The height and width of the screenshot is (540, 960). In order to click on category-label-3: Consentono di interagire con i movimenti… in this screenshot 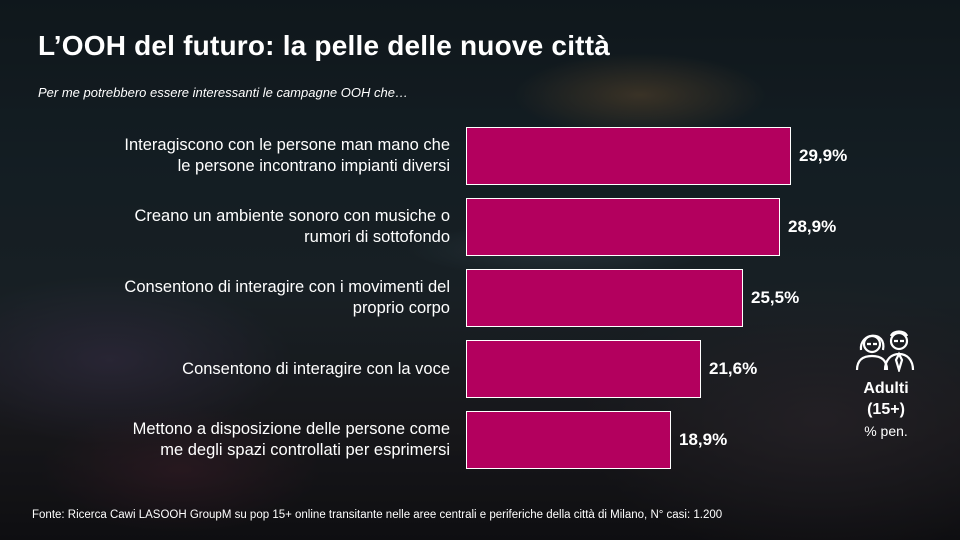, I will do `click(235, 298)`.